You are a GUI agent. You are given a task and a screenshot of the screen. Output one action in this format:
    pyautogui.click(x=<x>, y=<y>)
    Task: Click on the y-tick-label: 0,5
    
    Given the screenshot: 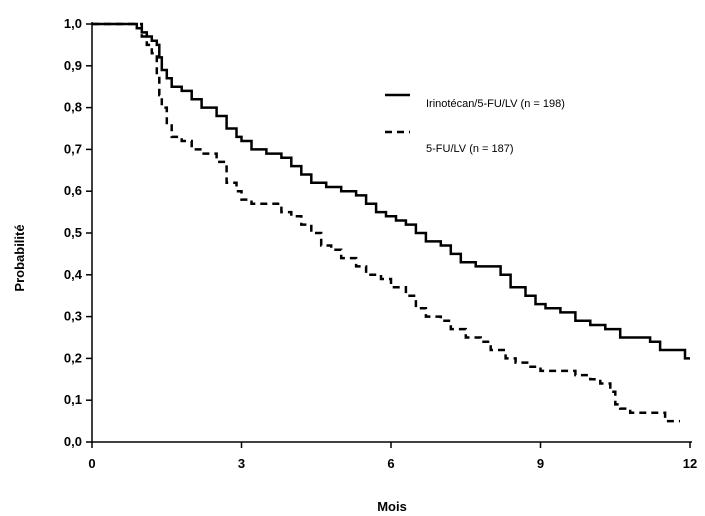 What is the action you would take?
    pyautogui.click(x=73, y=232)
    